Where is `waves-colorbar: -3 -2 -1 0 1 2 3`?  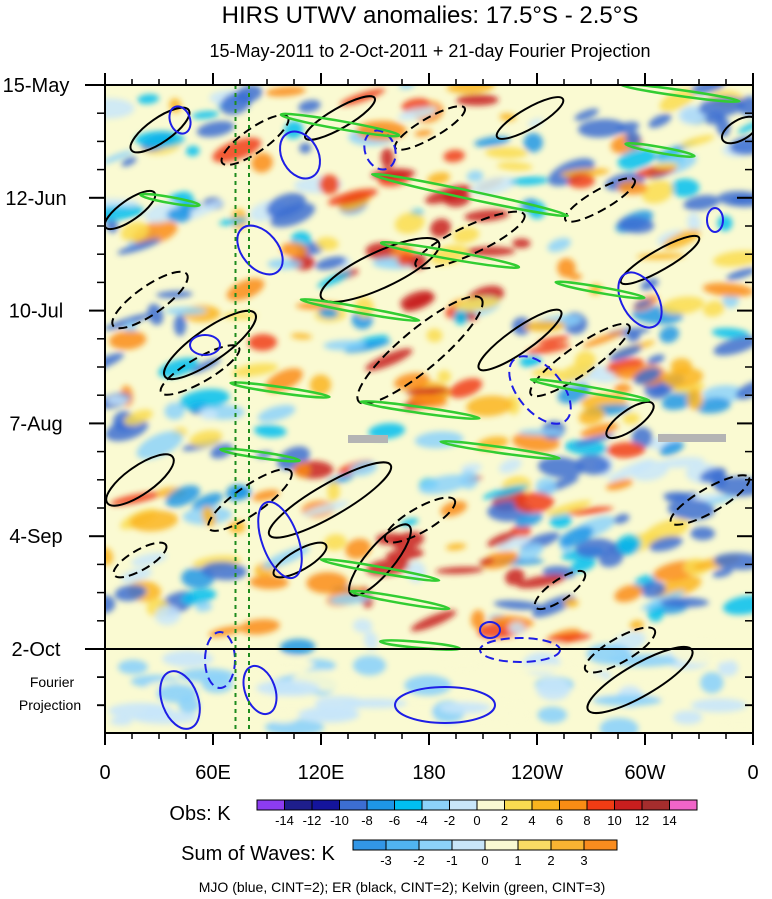 waves-colorbar: -3 -2 -1 0 1 2 3 is located at coordinates (485, 853).